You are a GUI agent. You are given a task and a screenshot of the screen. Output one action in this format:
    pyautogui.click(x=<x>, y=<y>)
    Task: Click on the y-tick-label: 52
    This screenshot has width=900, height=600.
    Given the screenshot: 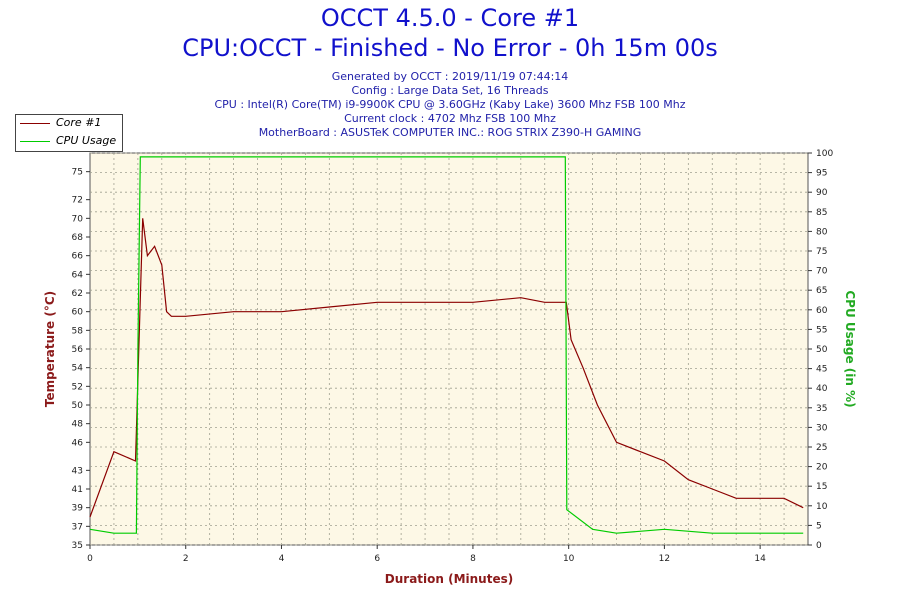 What is the action you would take?
    pyautogui.click(x=77, y=387)
    